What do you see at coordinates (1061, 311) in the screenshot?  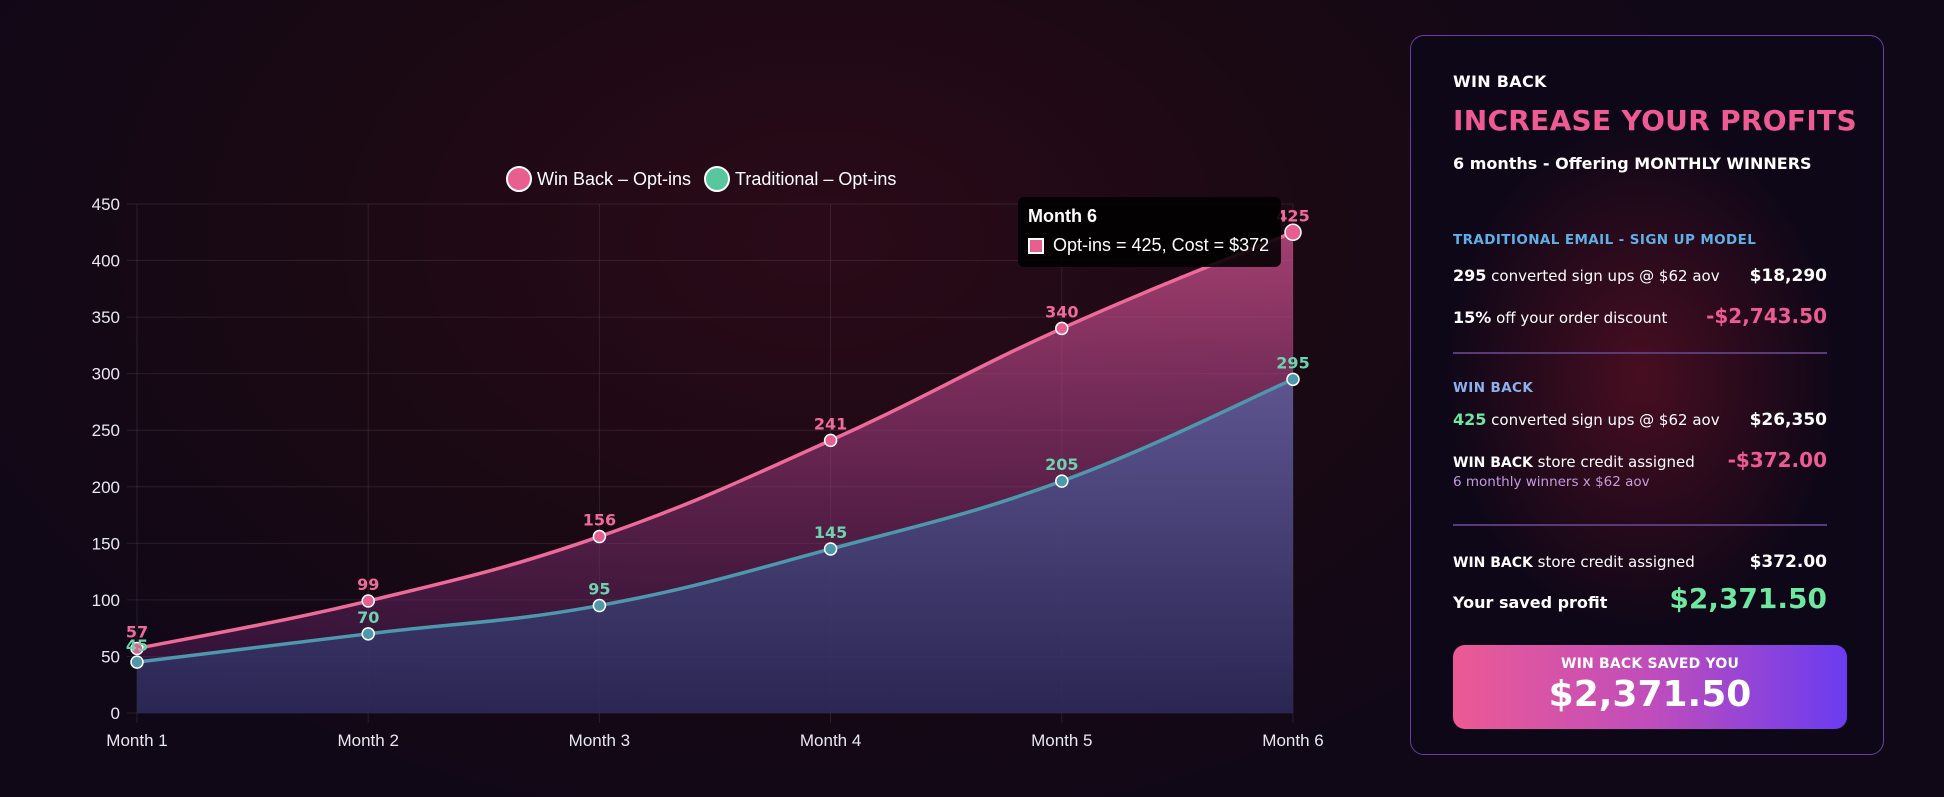 I see `data-label-winback: 340` at bounding box center [1061, 311].